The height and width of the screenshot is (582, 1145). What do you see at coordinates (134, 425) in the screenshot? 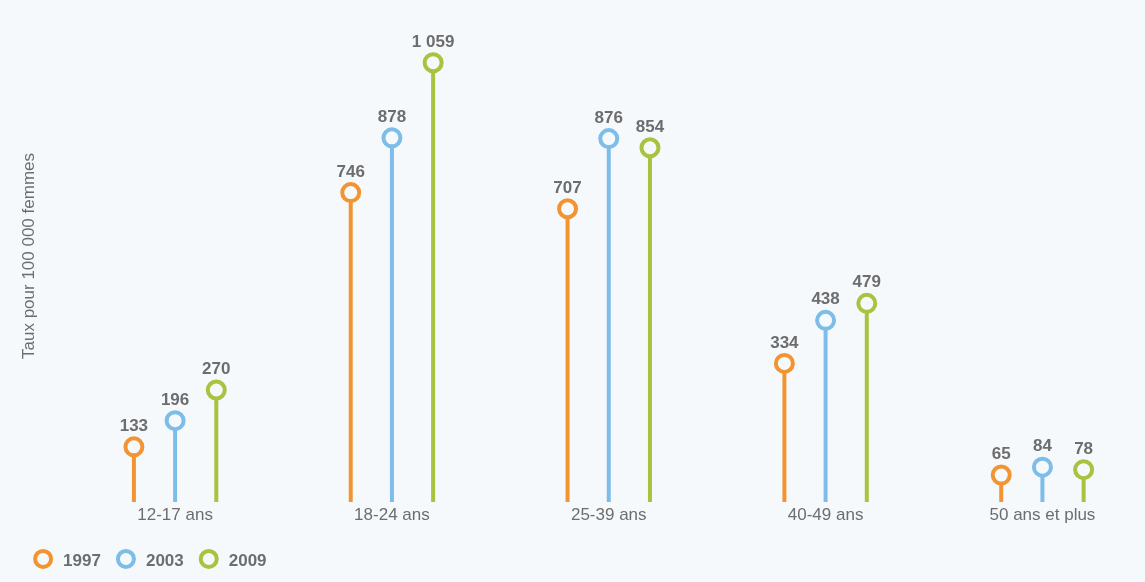
I see `data-label: 133` at bounding box center [134, 425].